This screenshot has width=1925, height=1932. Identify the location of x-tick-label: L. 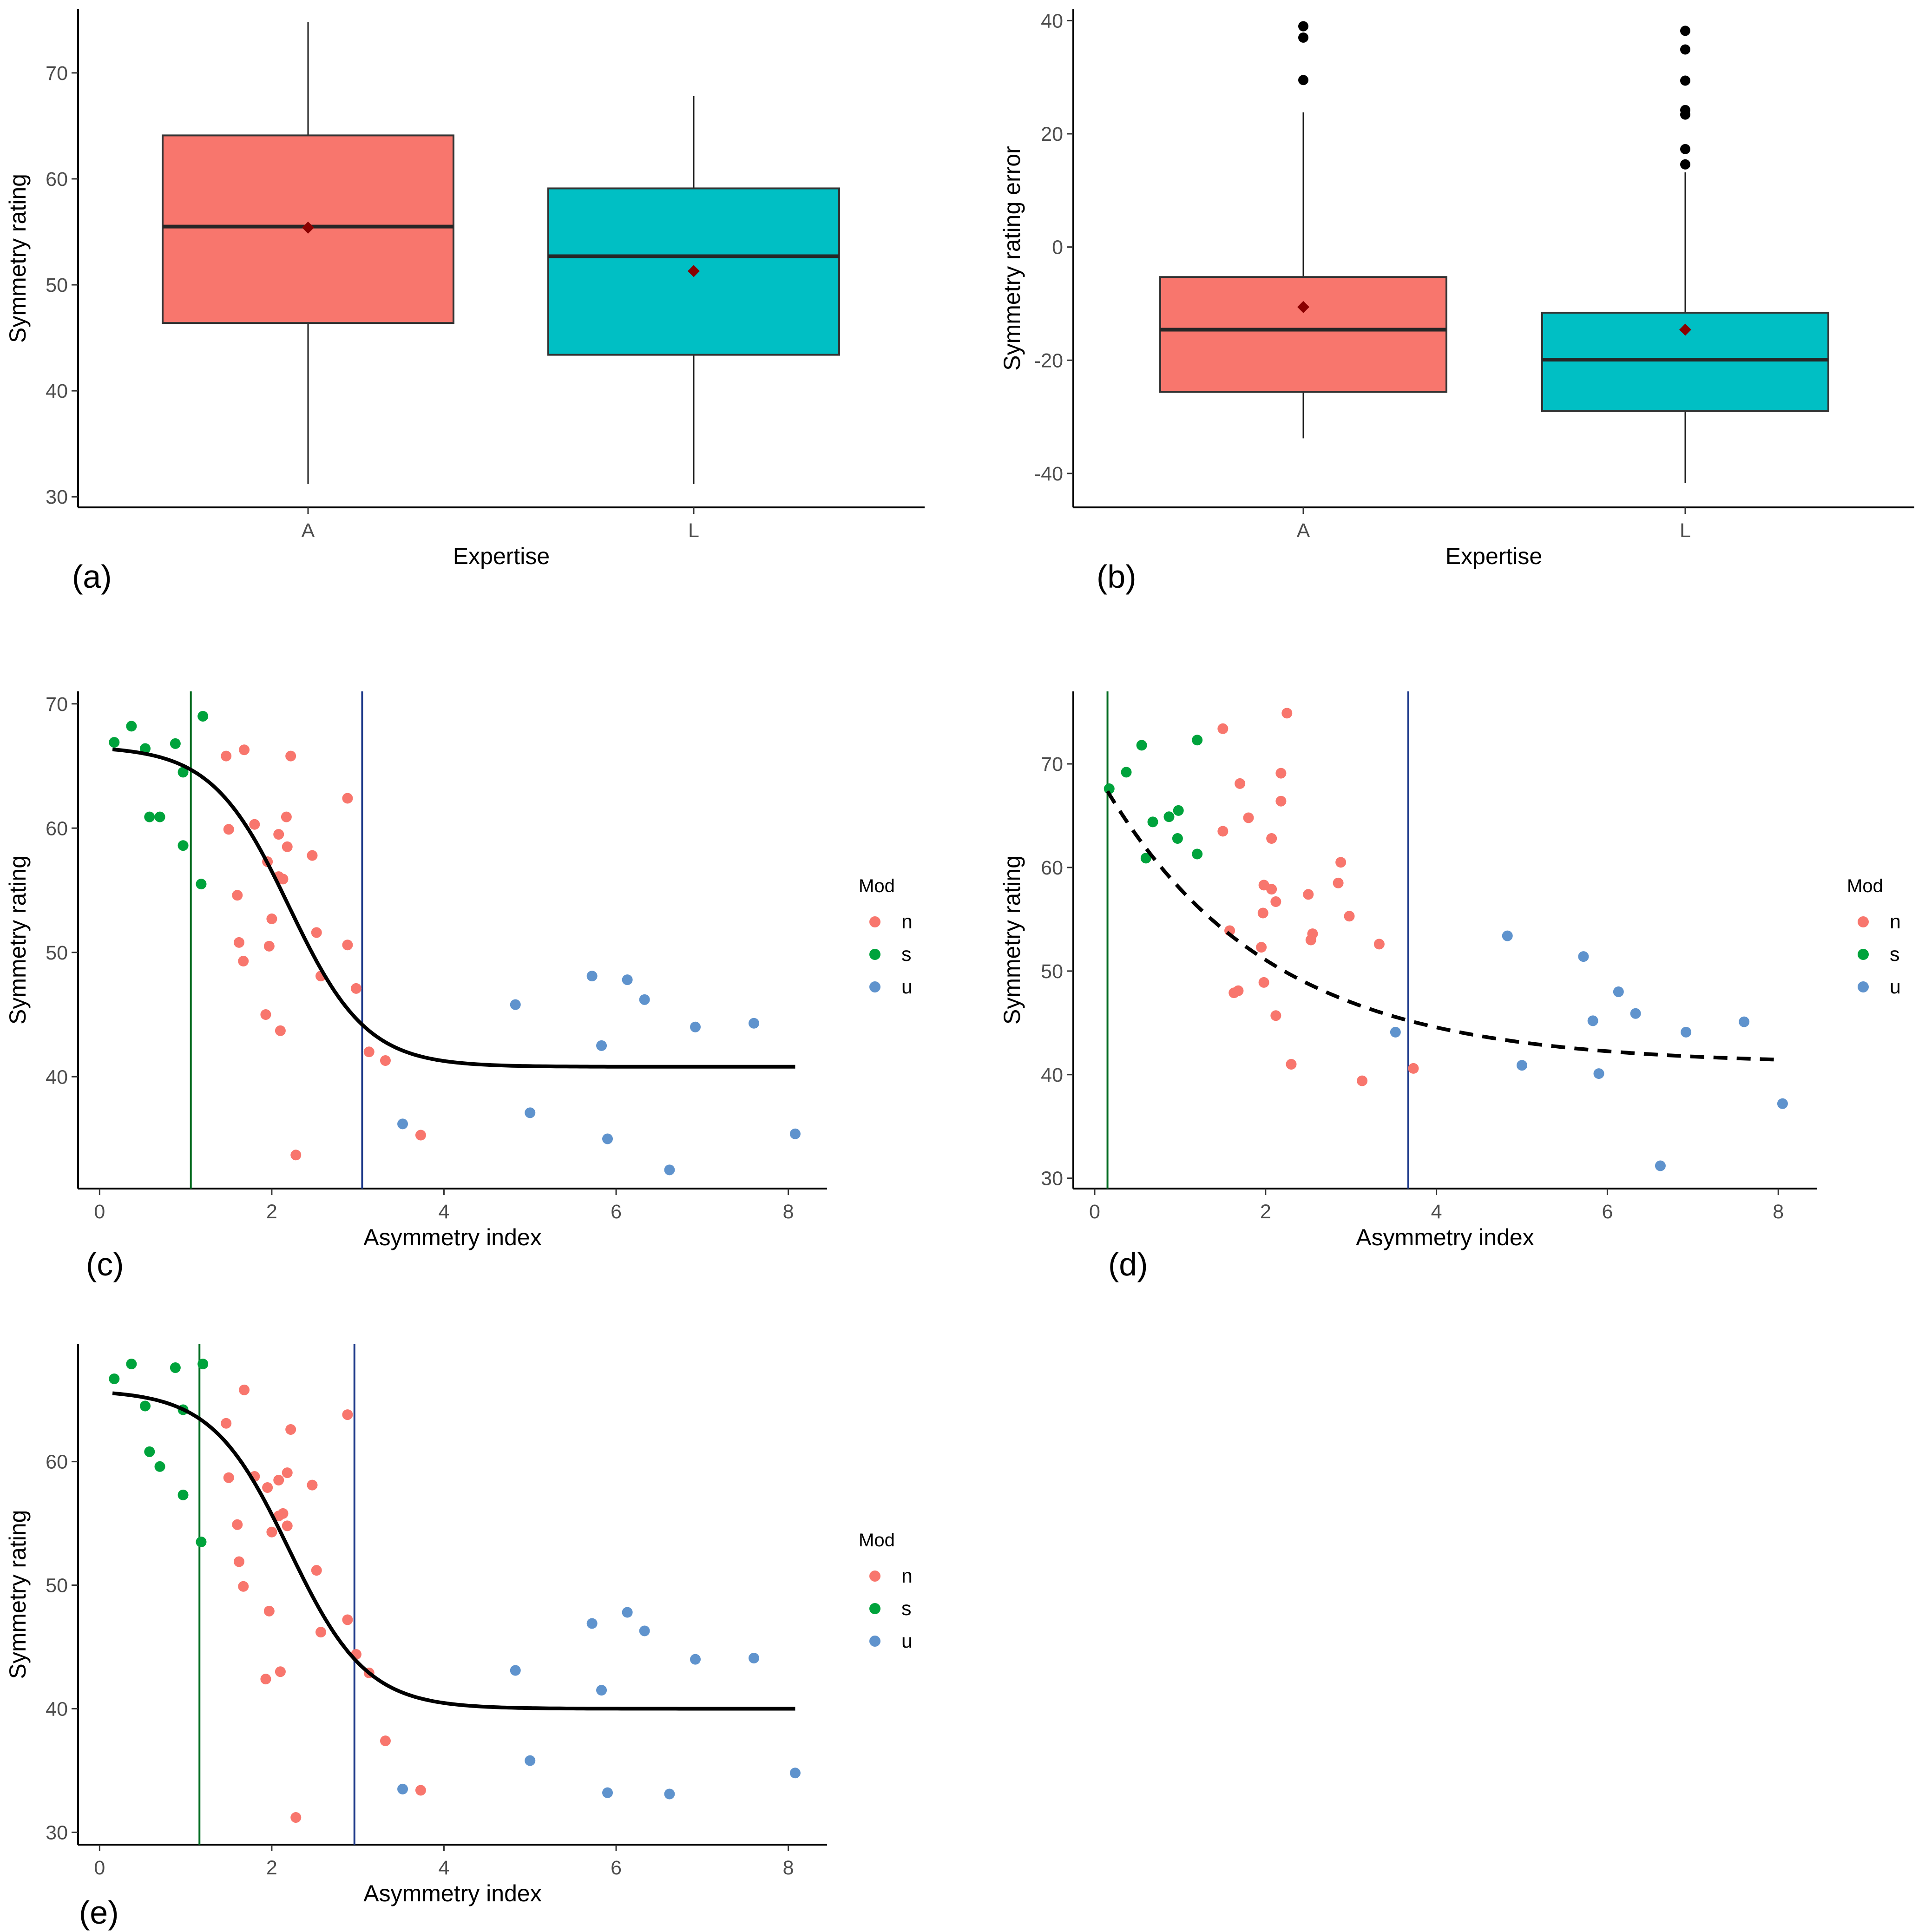
(1685, 530).